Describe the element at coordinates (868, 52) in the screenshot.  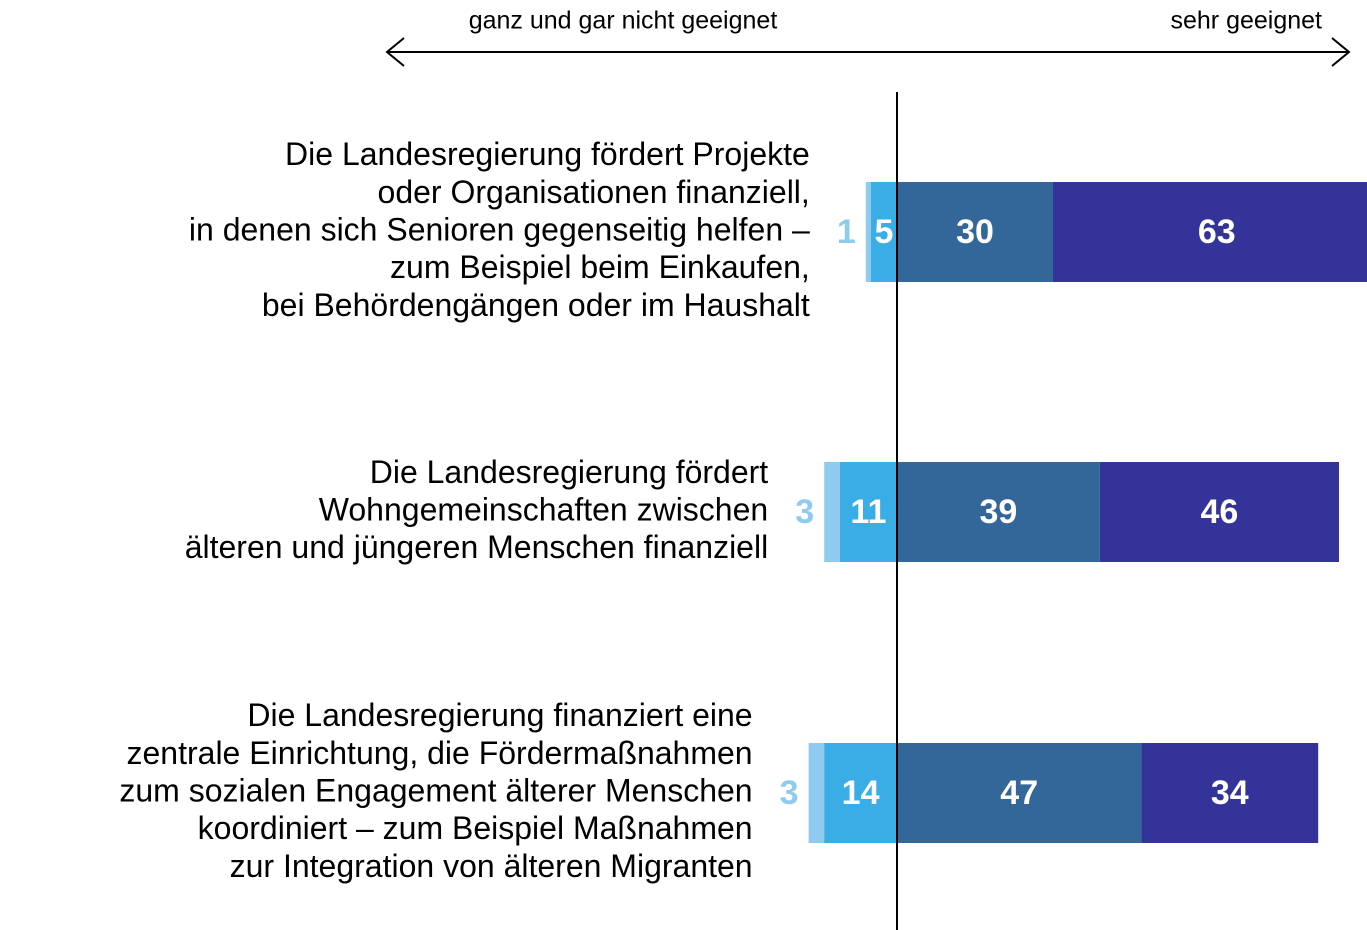
I see `scale-arrow` at that location.